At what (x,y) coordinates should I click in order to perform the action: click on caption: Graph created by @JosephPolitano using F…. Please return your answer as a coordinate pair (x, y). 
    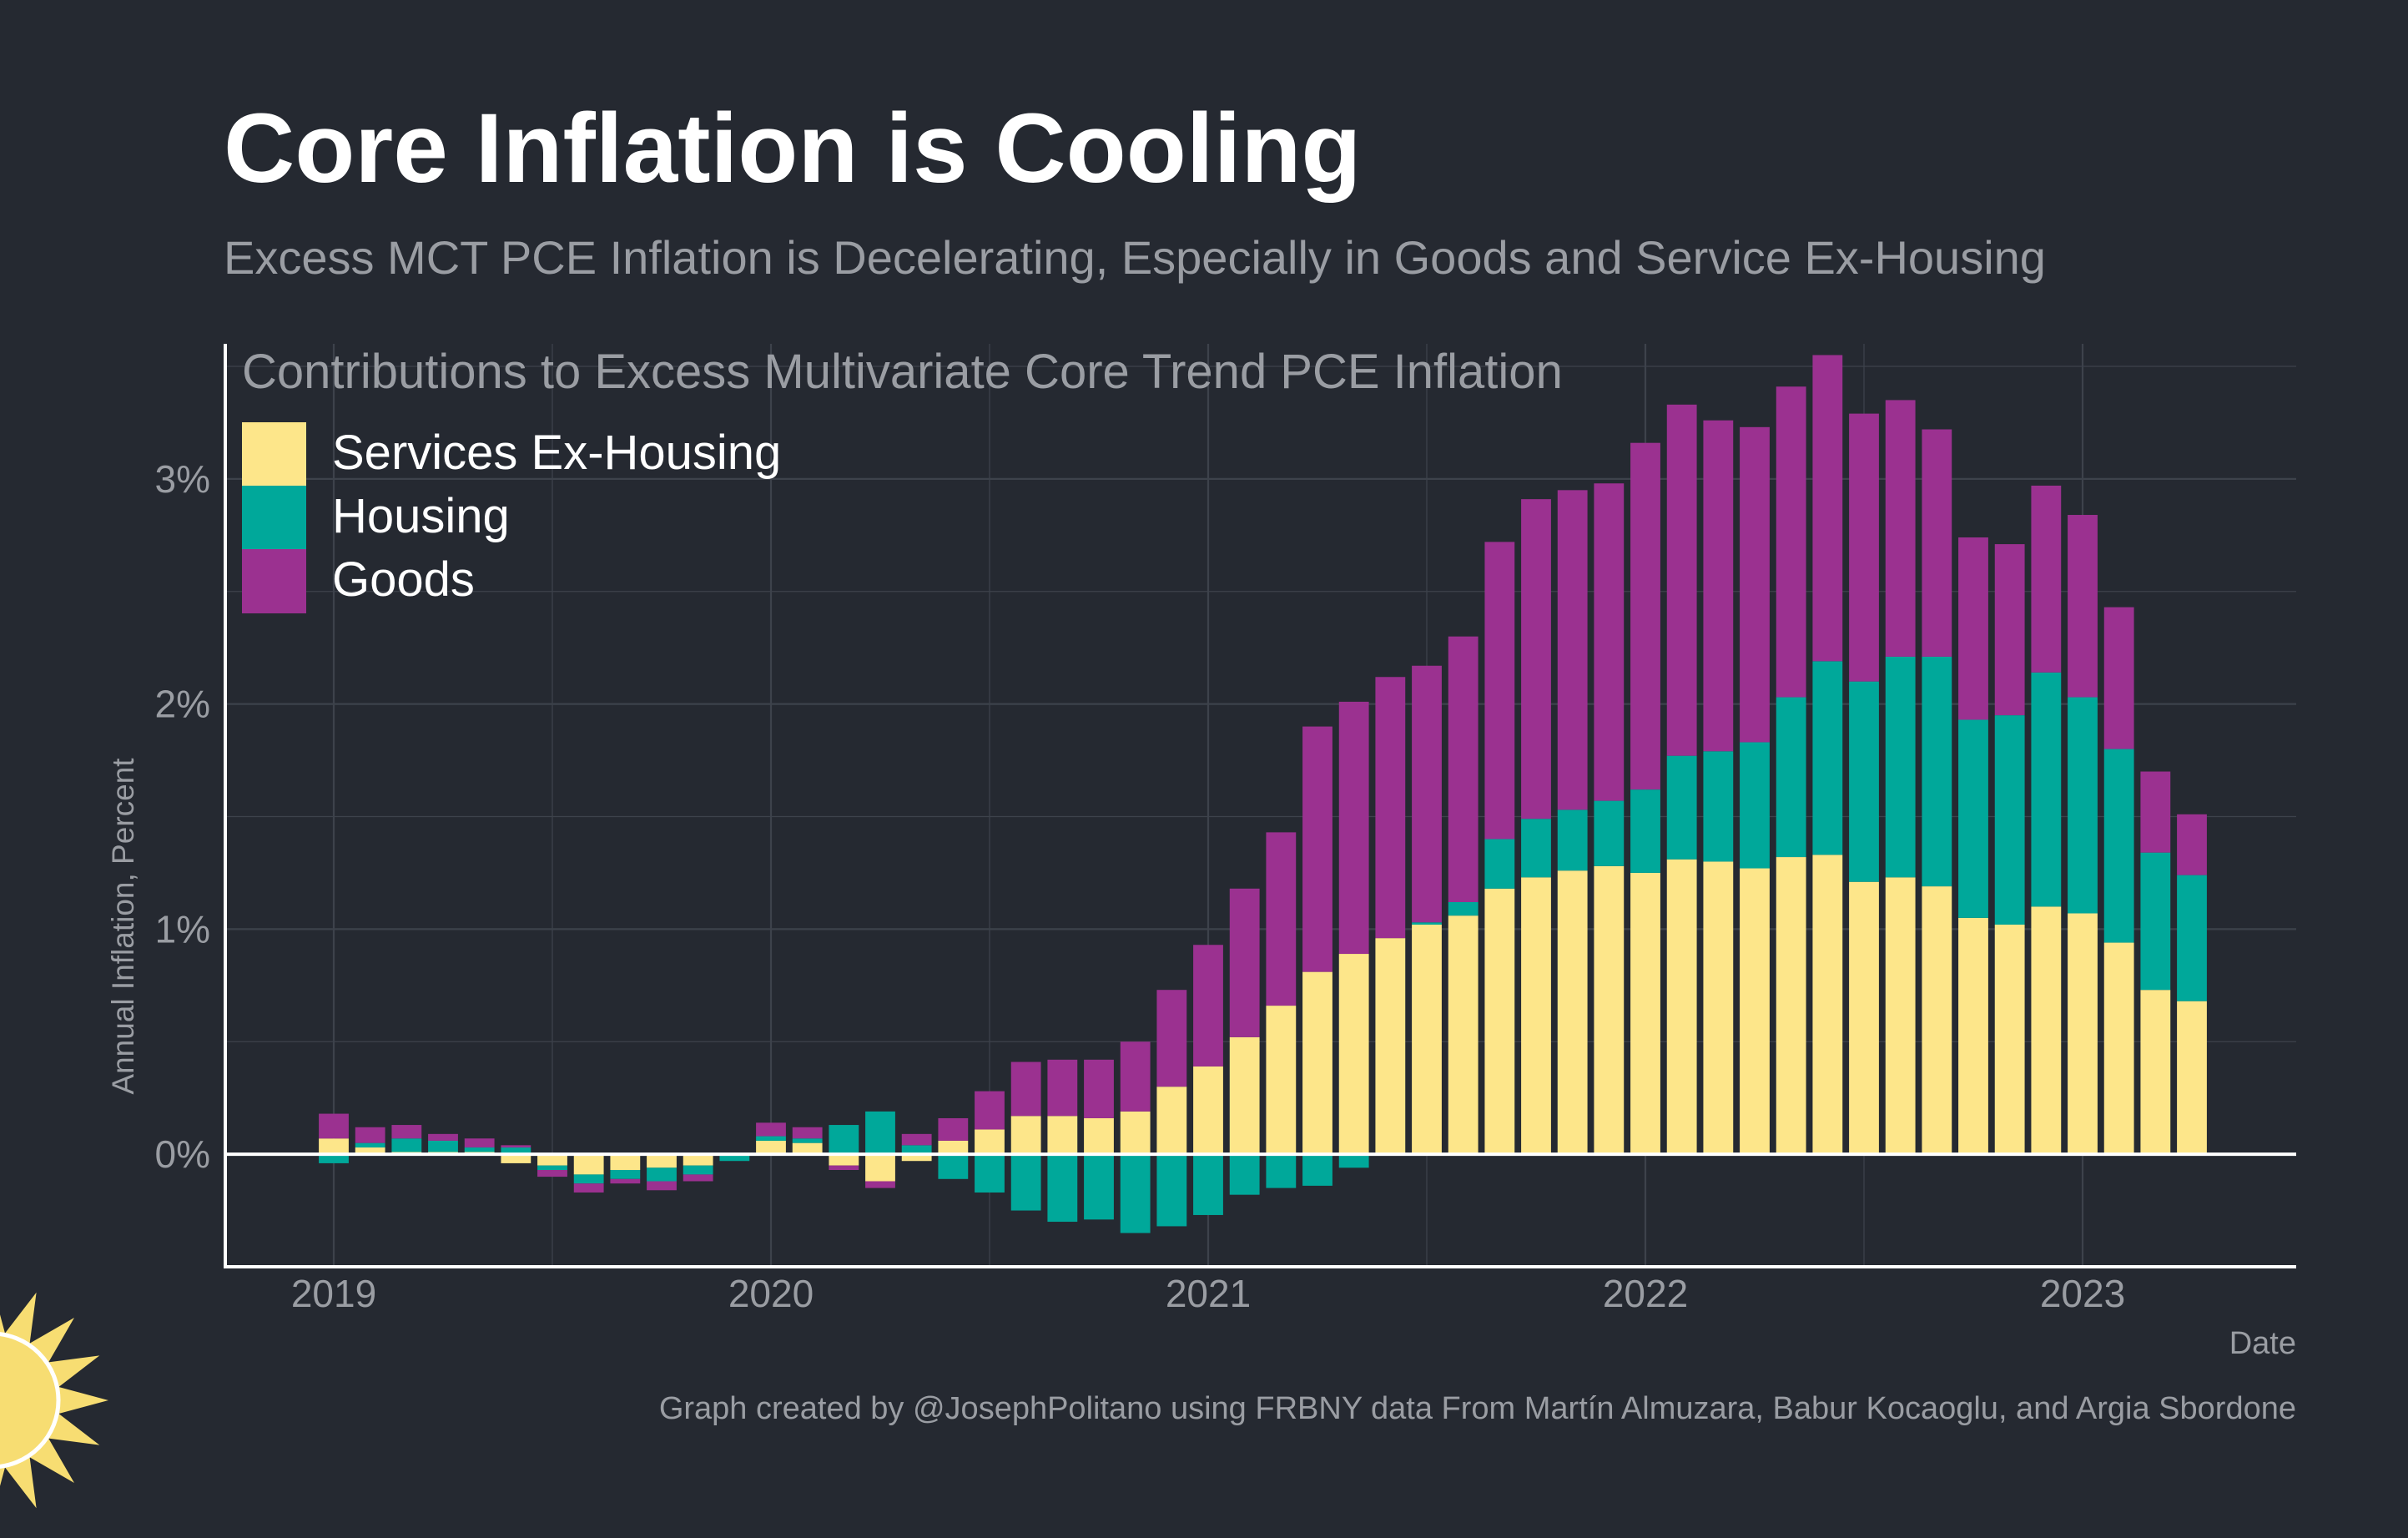
    Looking at the image, I should click on (1477, 1408).